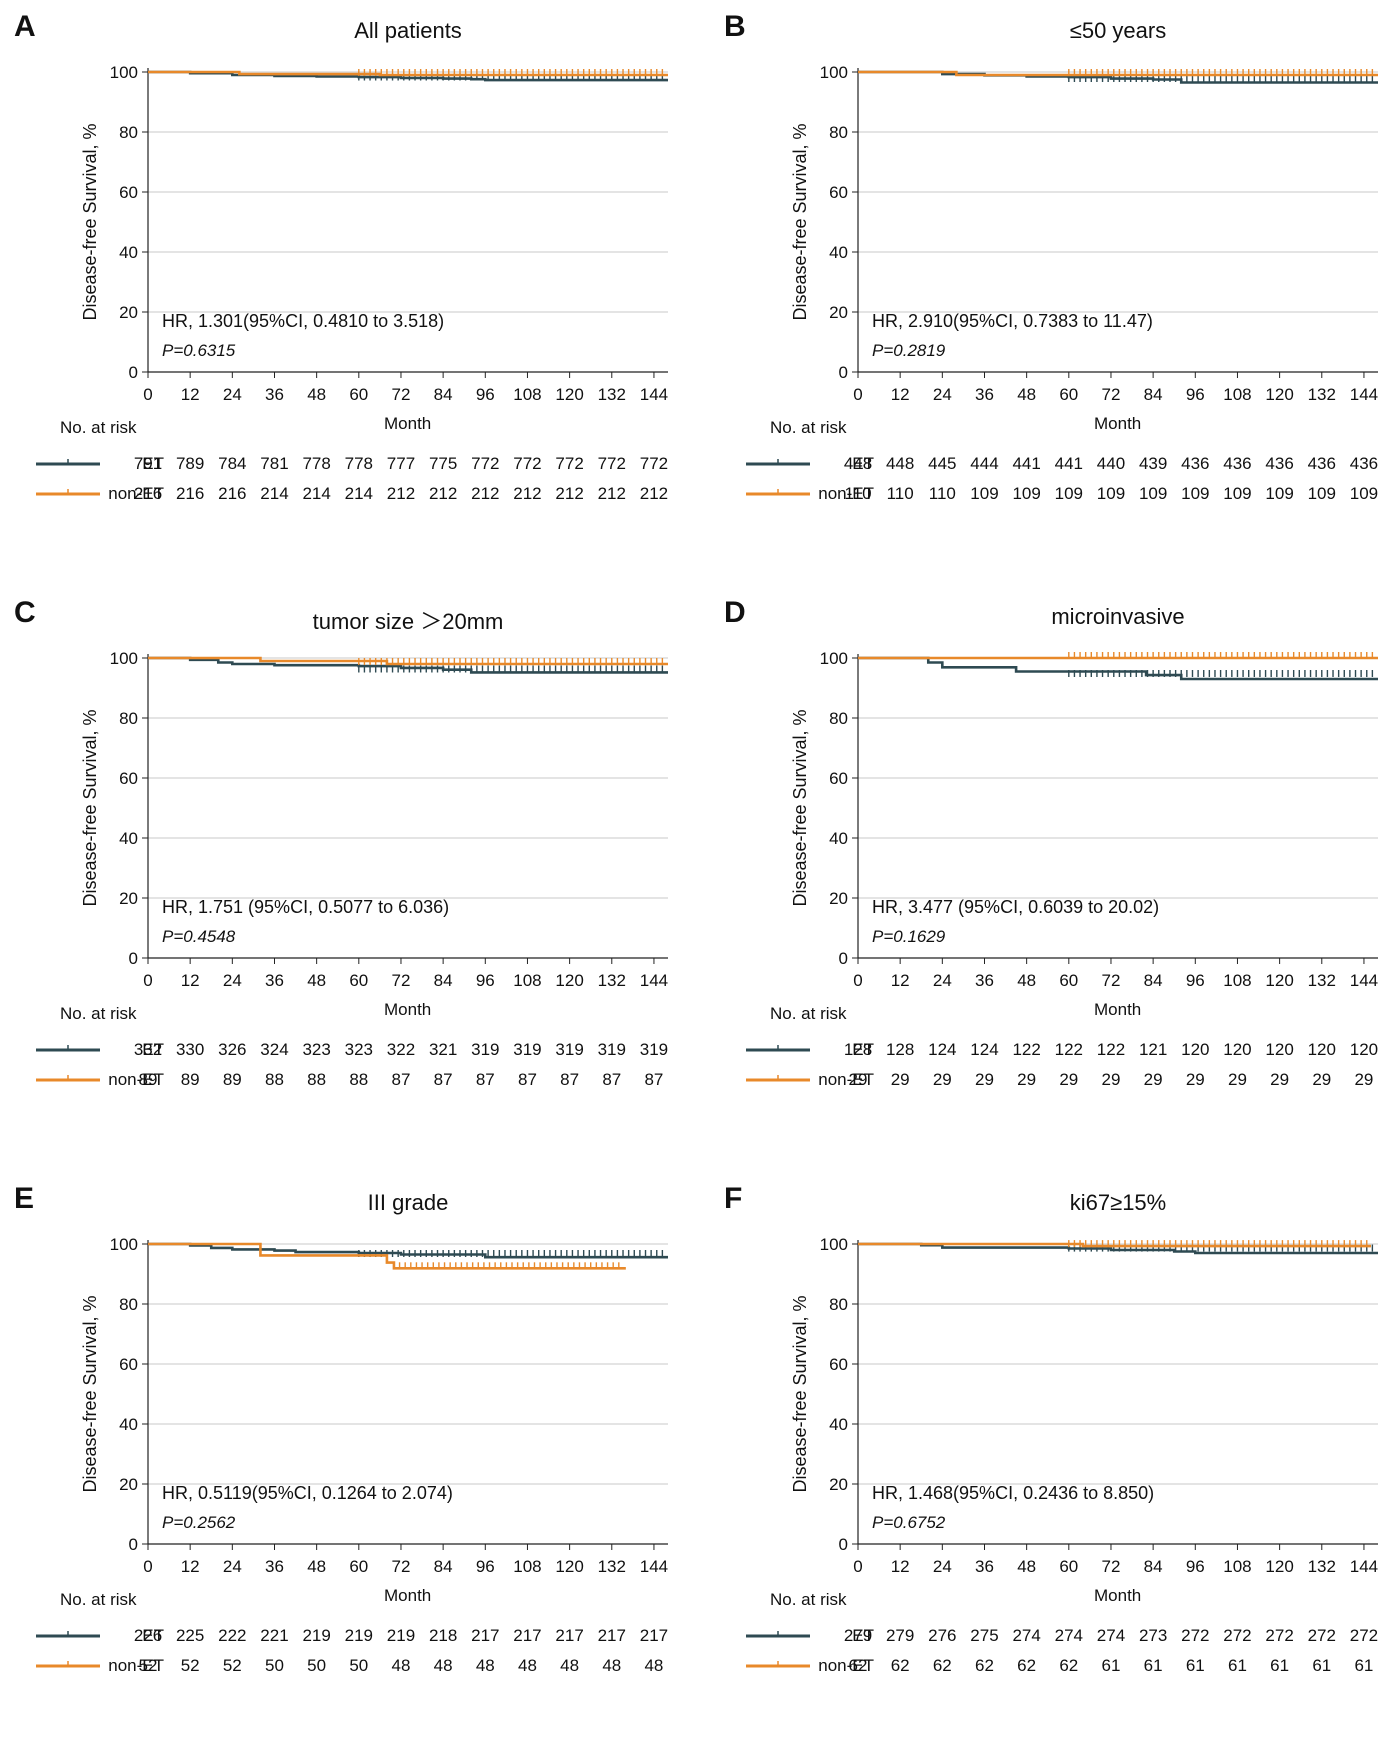  Describe the element at coordinates (408, 30) in the screenshot. I see `panel-title: All patients` at that location.